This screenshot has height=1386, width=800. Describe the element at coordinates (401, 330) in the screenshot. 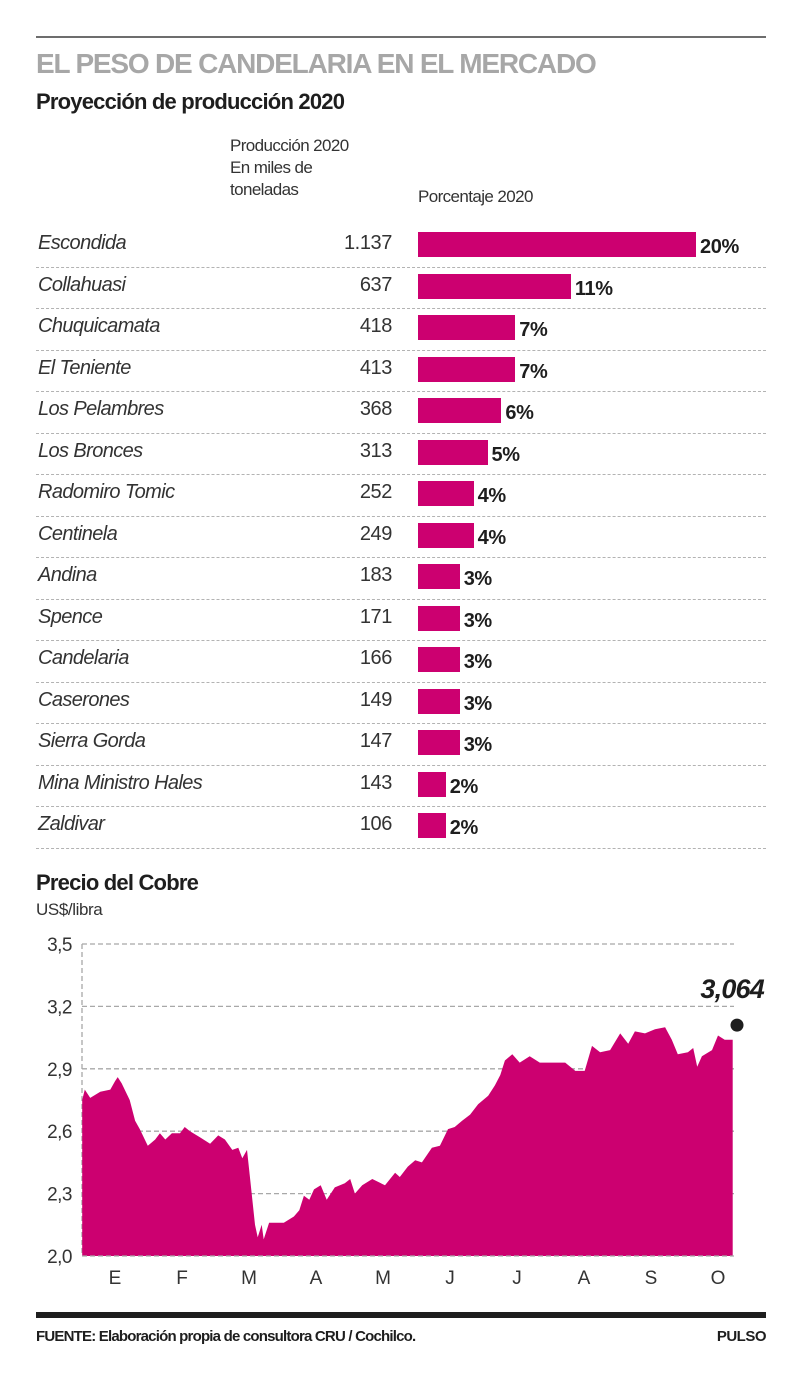

I see `table-row: Chuquicamata 418 7%` at that location.